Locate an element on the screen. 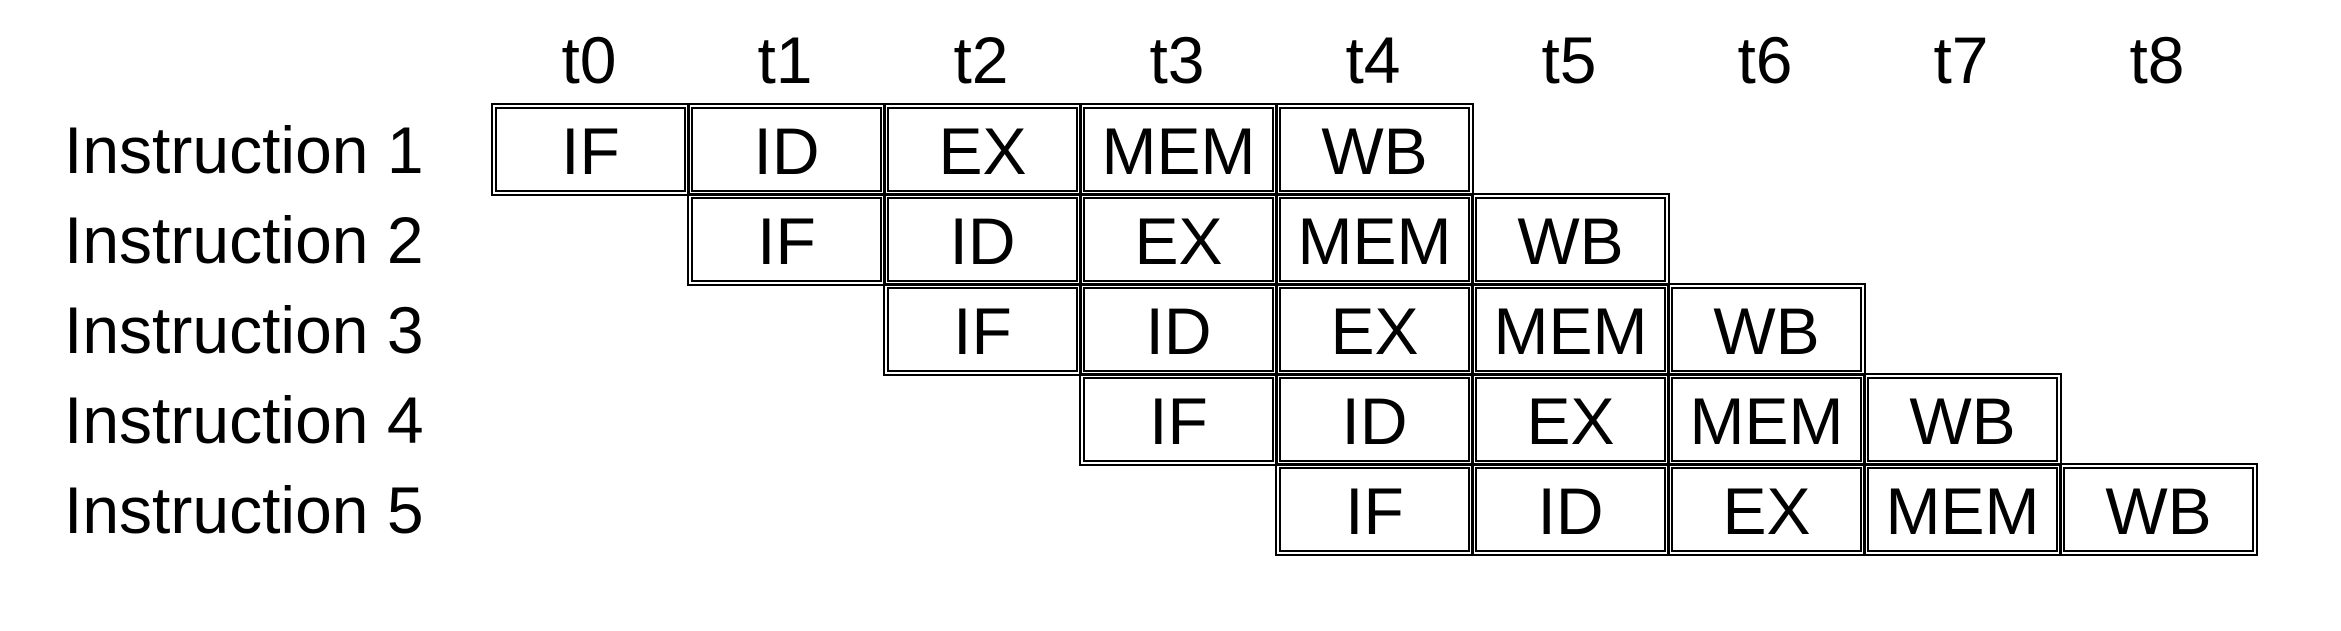  instruction-label-5: Instruction 5 is located at coordinates (244, 510).